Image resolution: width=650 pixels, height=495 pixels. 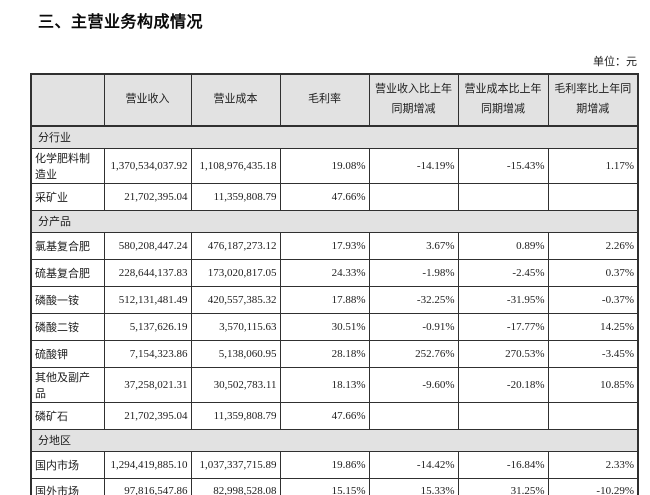 What do you see at coordinates (147, 353) in the screenshot?
I see `cell-revenue: 7,154,323.86` at bounding box center [147, 353].